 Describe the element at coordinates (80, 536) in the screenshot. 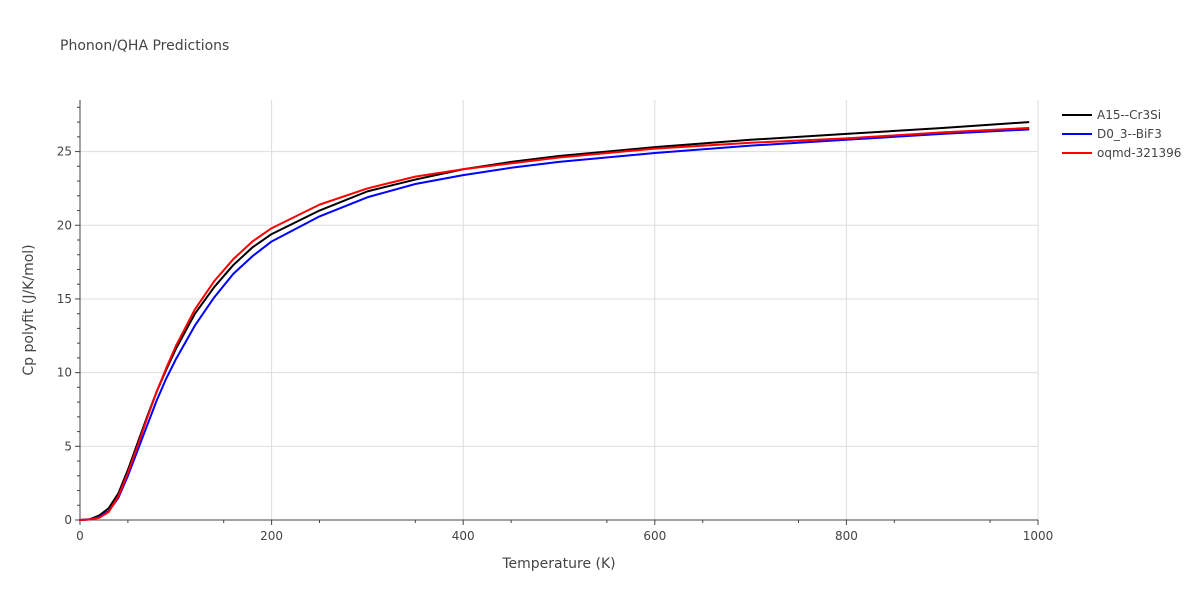

I see `x-tick-label: 0` at that location.